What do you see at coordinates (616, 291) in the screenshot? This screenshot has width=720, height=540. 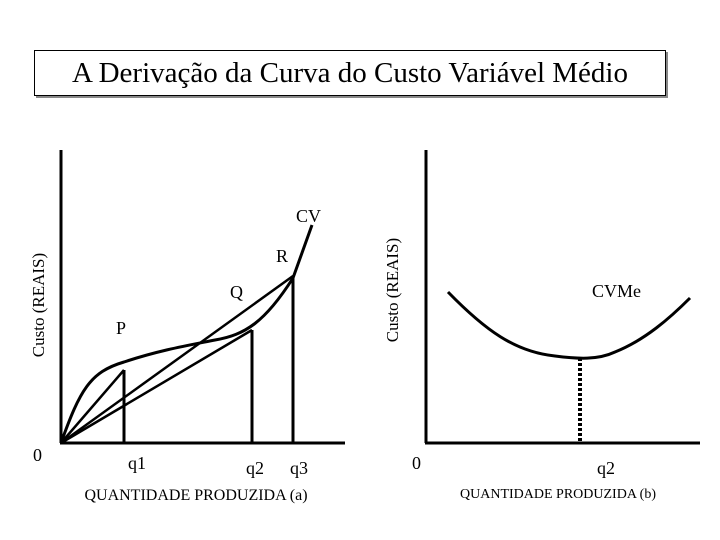 I see `cvme-curve-label: CVMe` at bounding box center [616, 291].